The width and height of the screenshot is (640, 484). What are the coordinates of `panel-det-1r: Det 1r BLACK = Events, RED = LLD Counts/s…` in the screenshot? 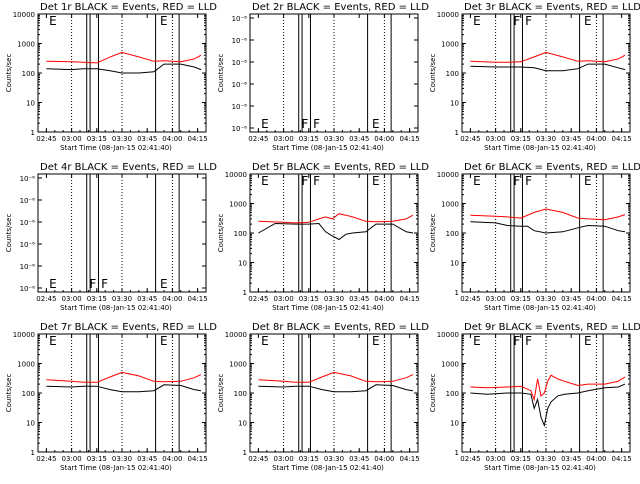 It's located at (111, 77).